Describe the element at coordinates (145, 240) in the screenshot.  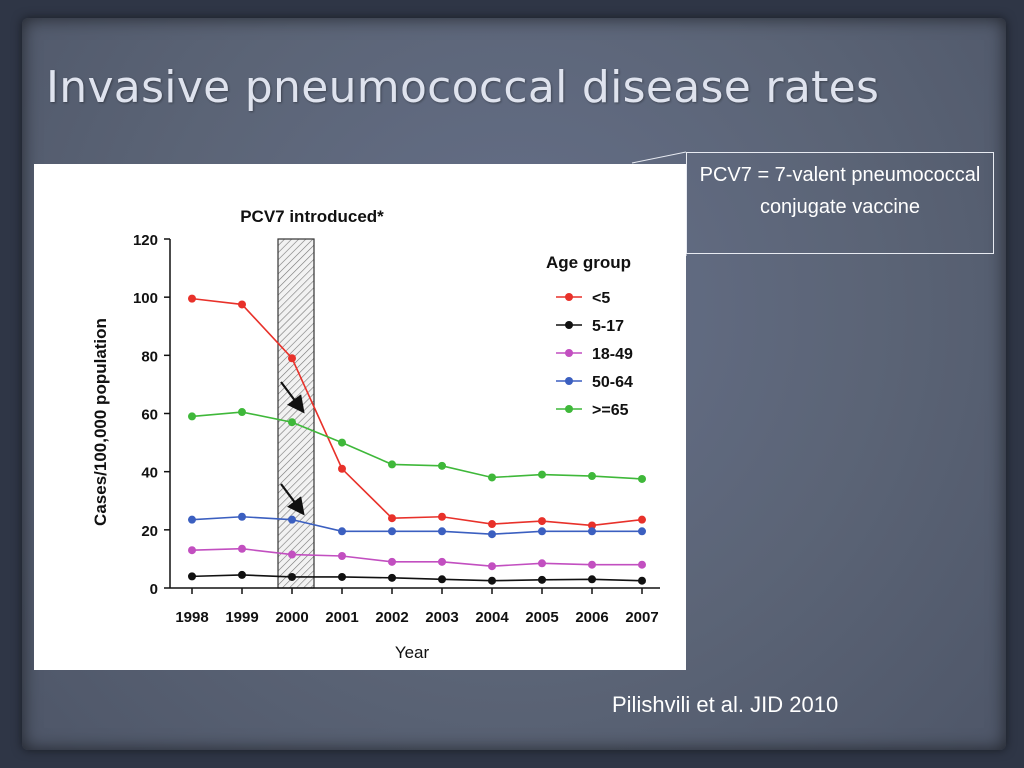
I see `y-tick-label: 120` at that location.